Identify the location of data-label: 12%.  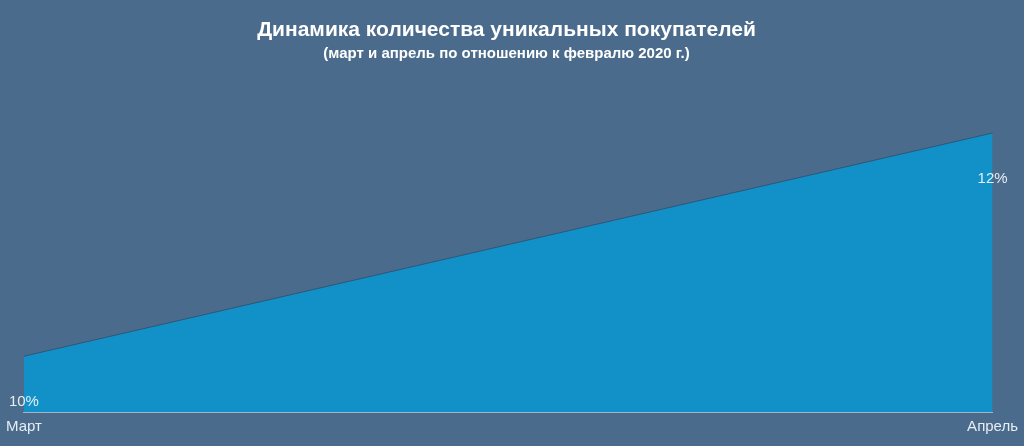
(992, 178).